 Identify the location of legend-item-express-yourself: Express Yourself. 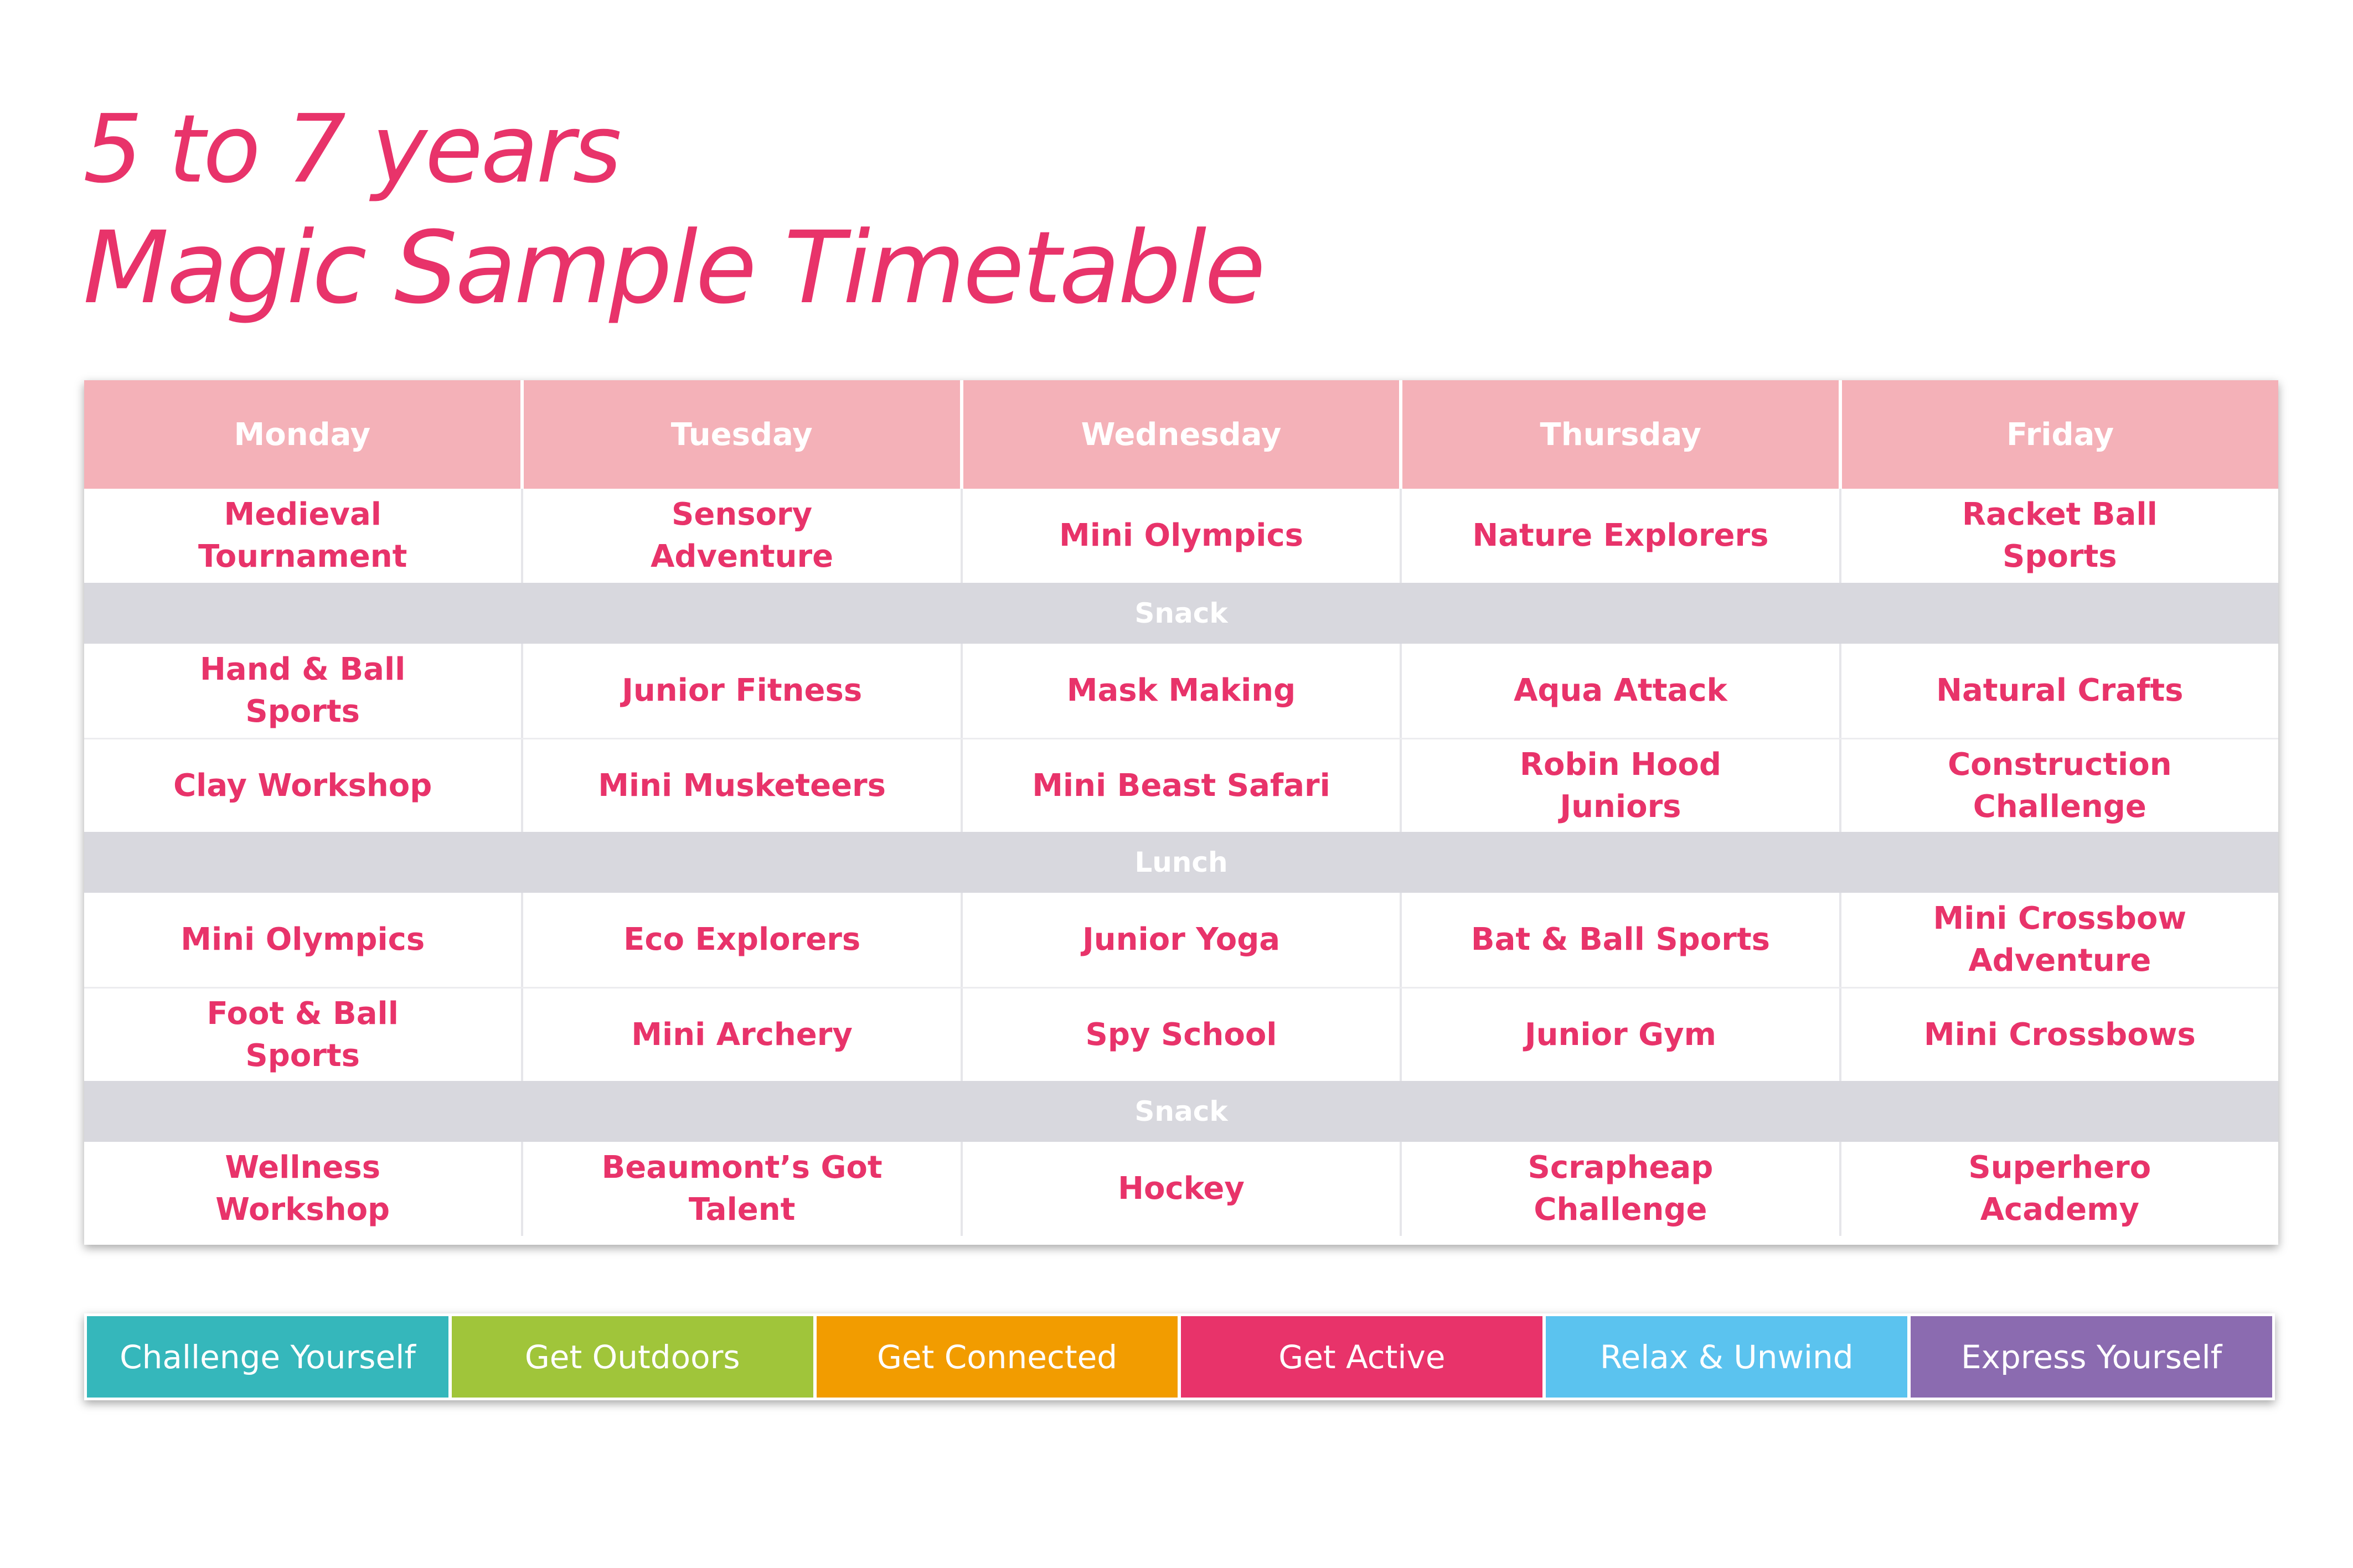
(2091, 1357).